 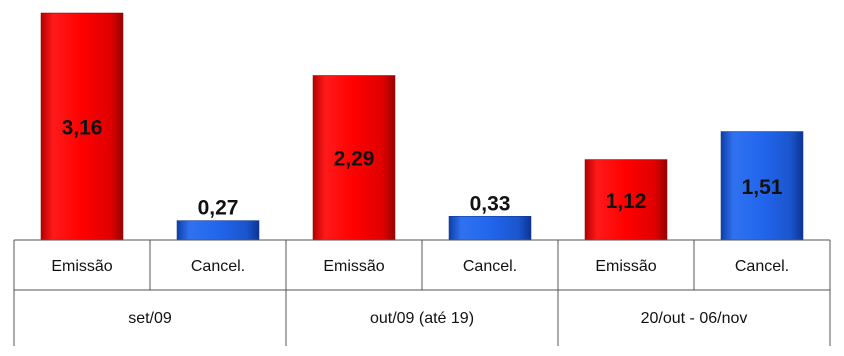 I want to click on group-label-0: set/09, so click(x=150, y=318).